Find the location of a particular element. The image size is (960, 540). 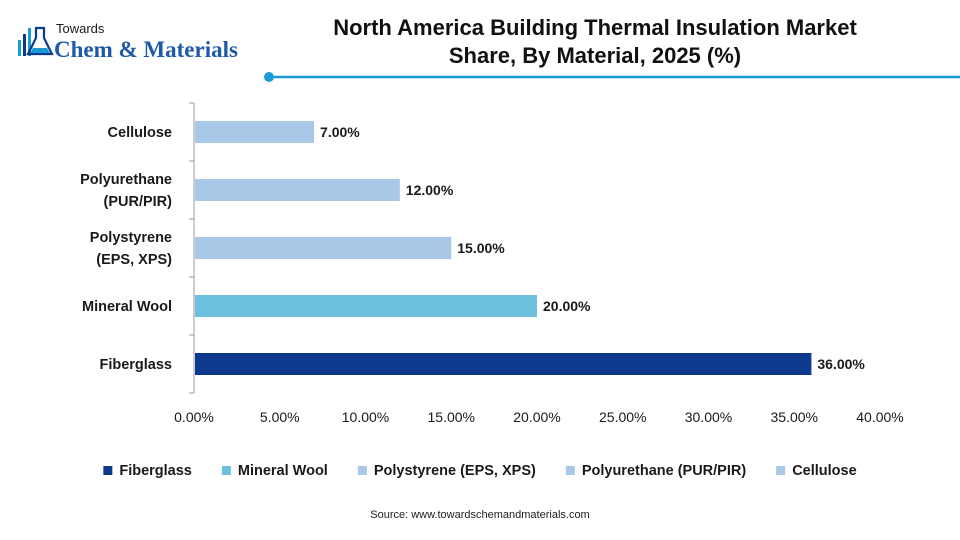

source-text: Source: www.towardschemandmaterials.com is located at coordinates (480, 515).